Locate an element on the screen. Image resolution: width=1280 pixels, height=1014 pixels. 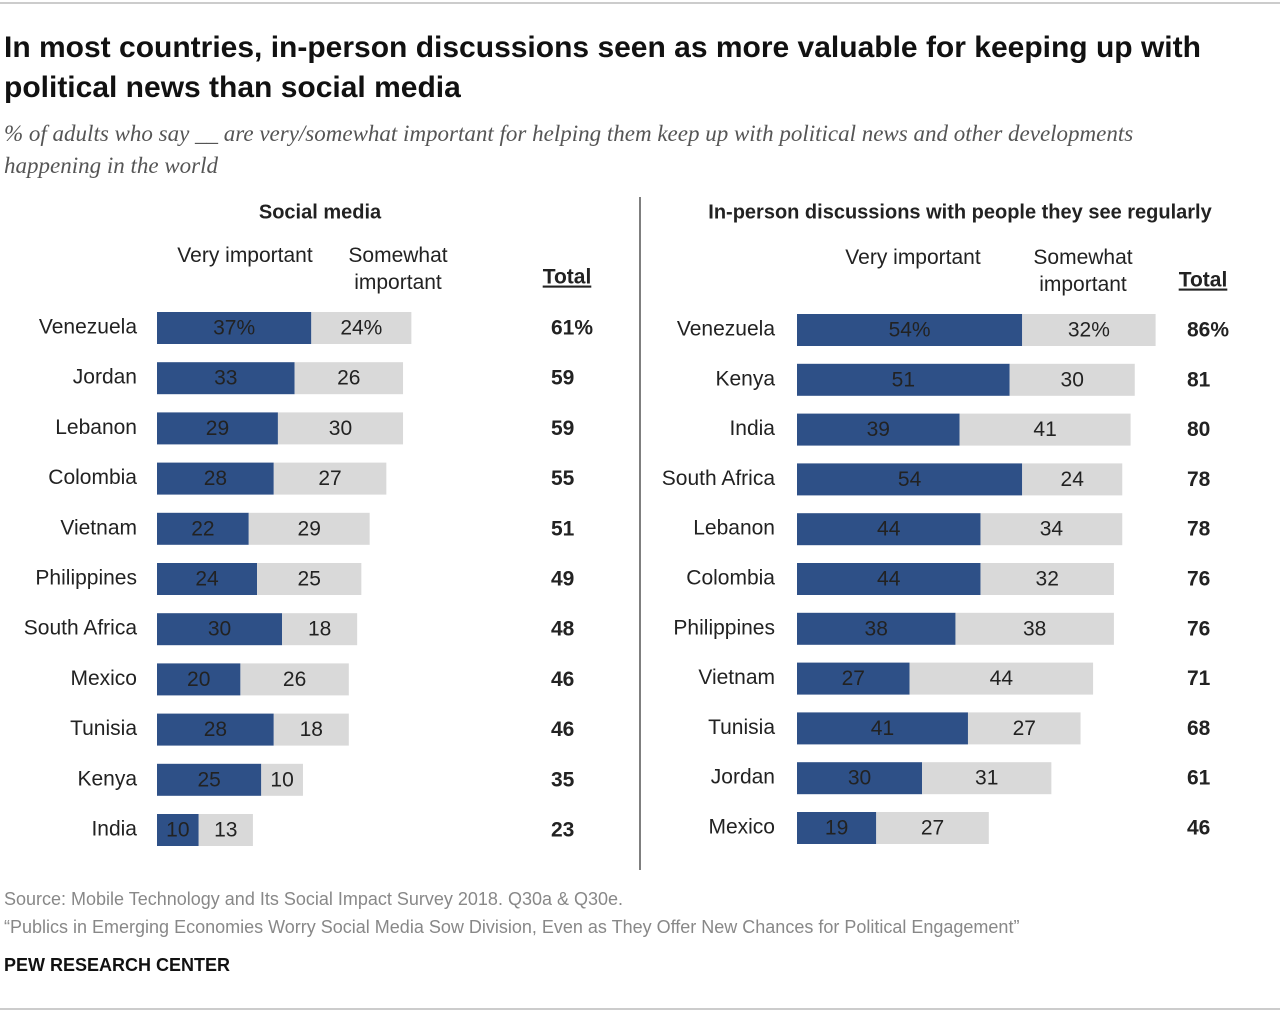
category-label: Philippines is located at coordinates (86, 578).